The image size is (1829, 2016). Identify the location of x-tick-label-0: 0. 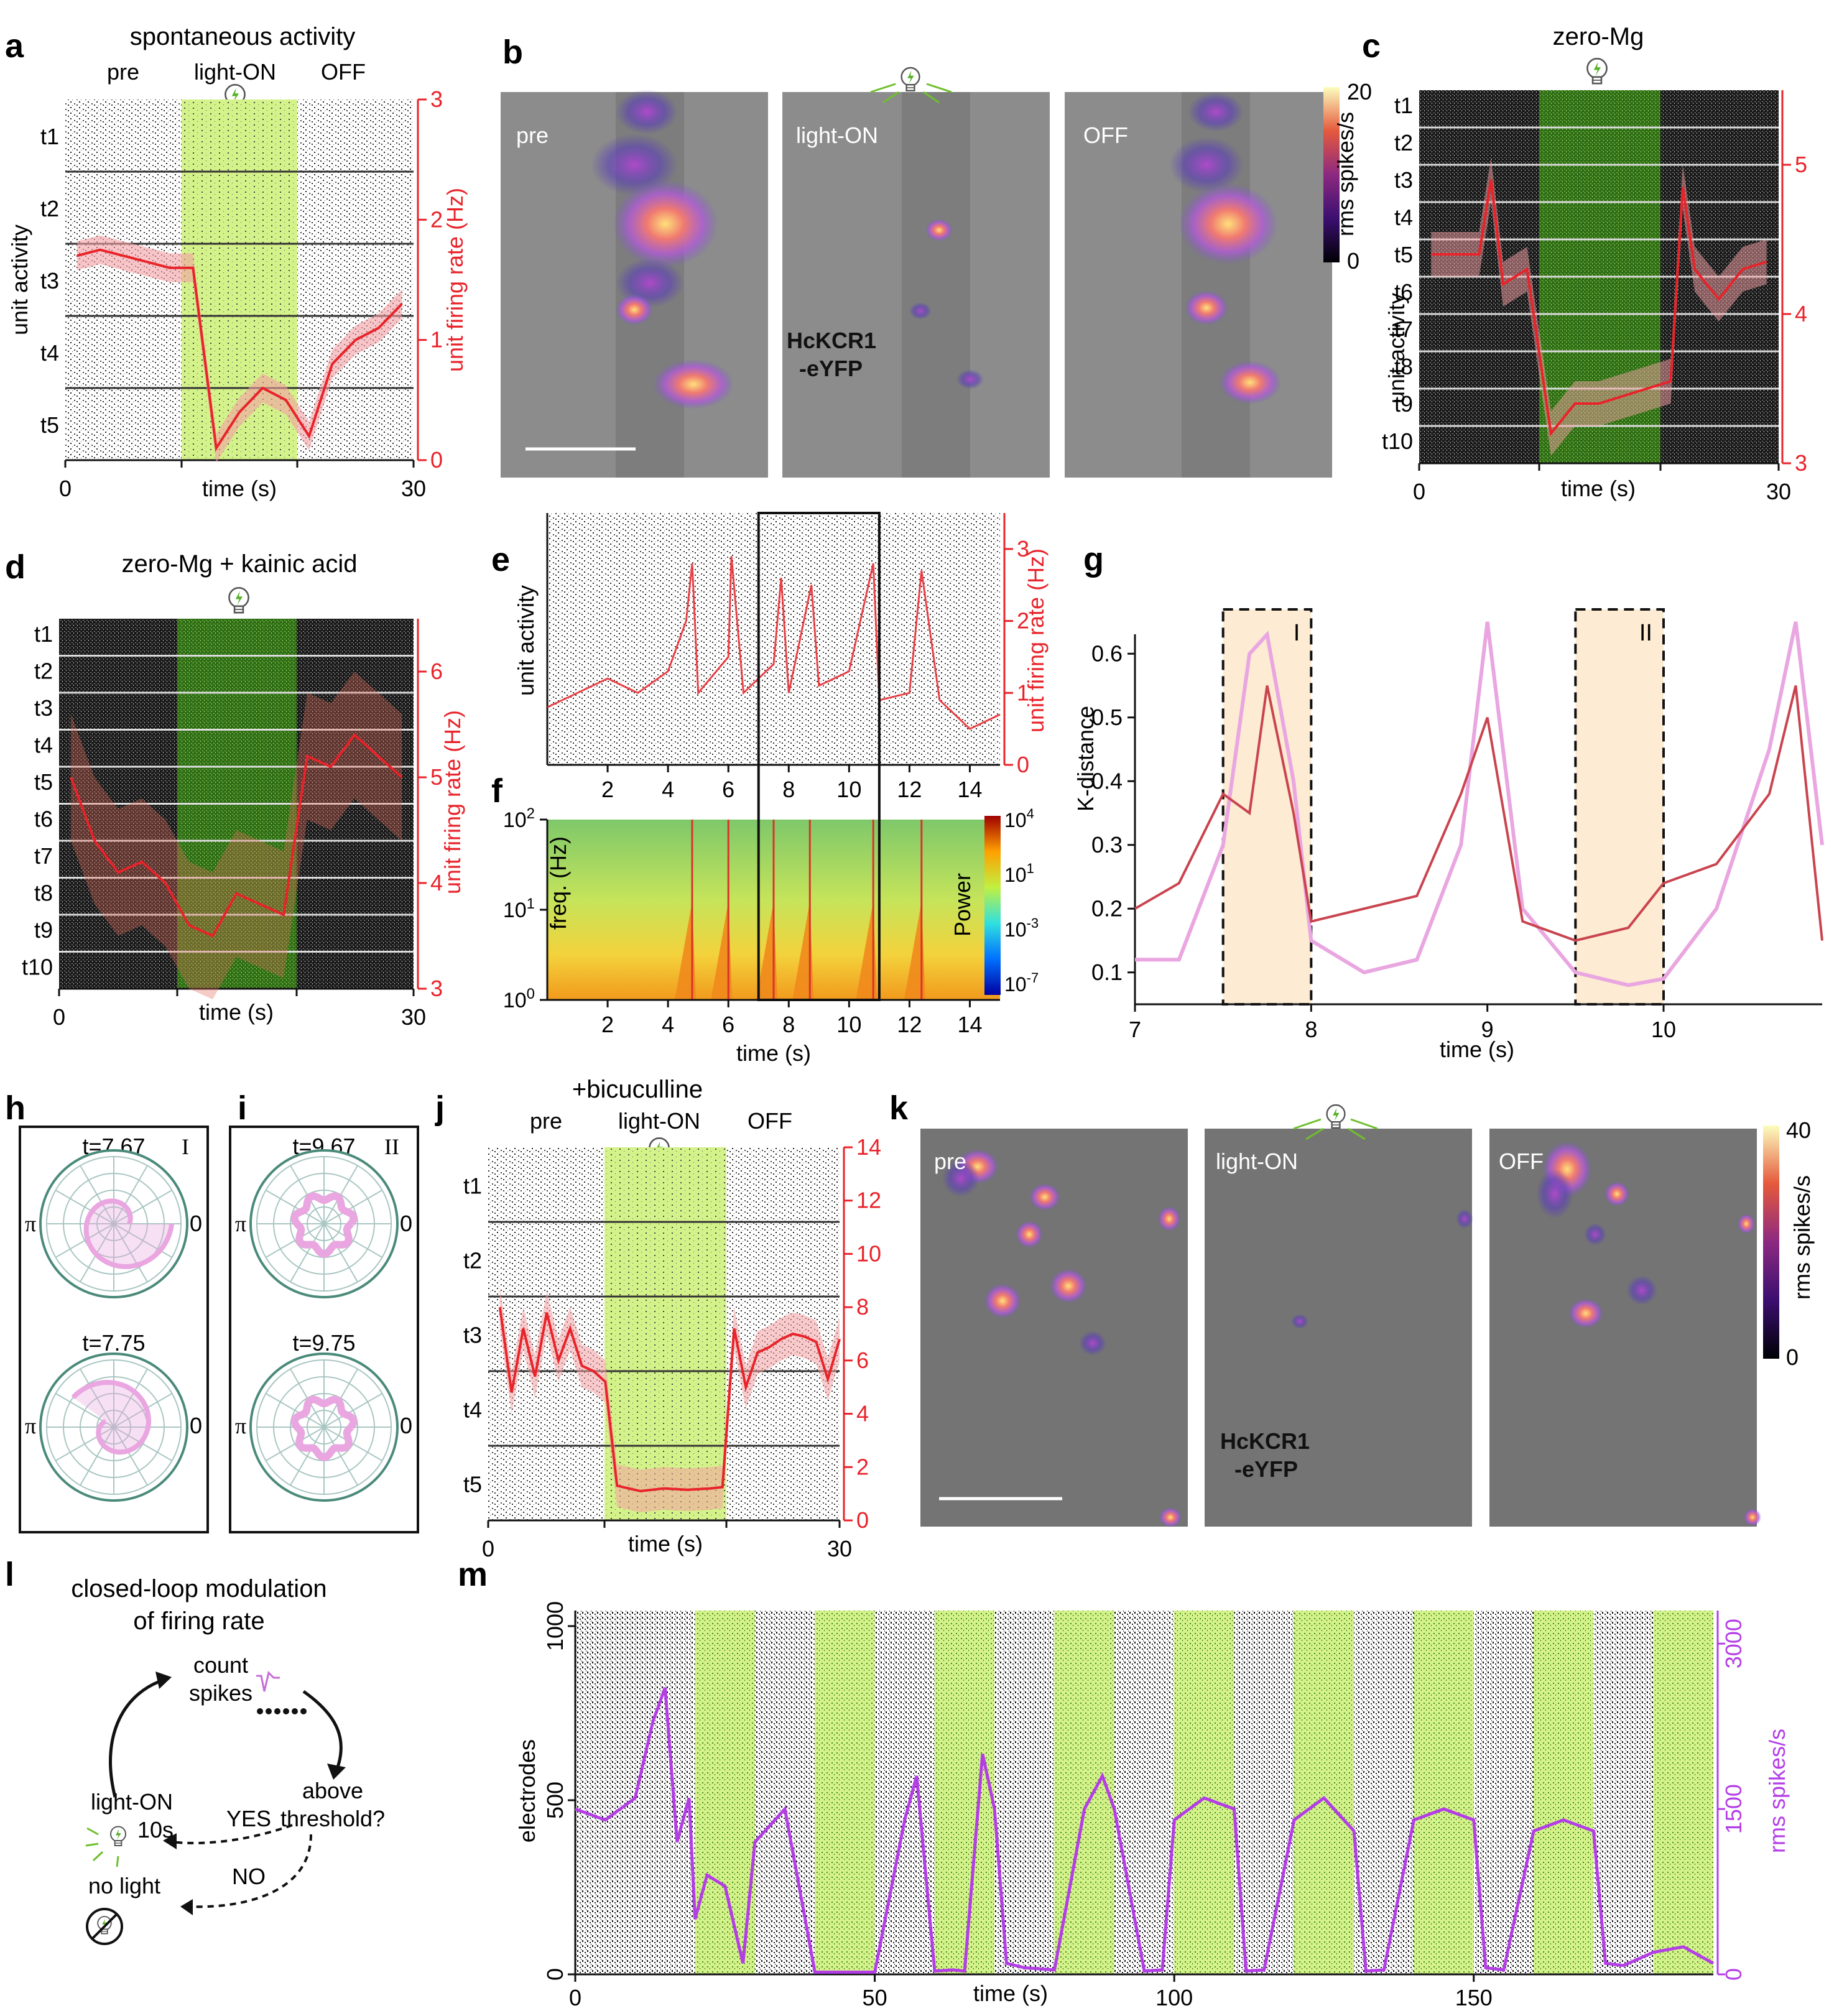
(575, 1997).